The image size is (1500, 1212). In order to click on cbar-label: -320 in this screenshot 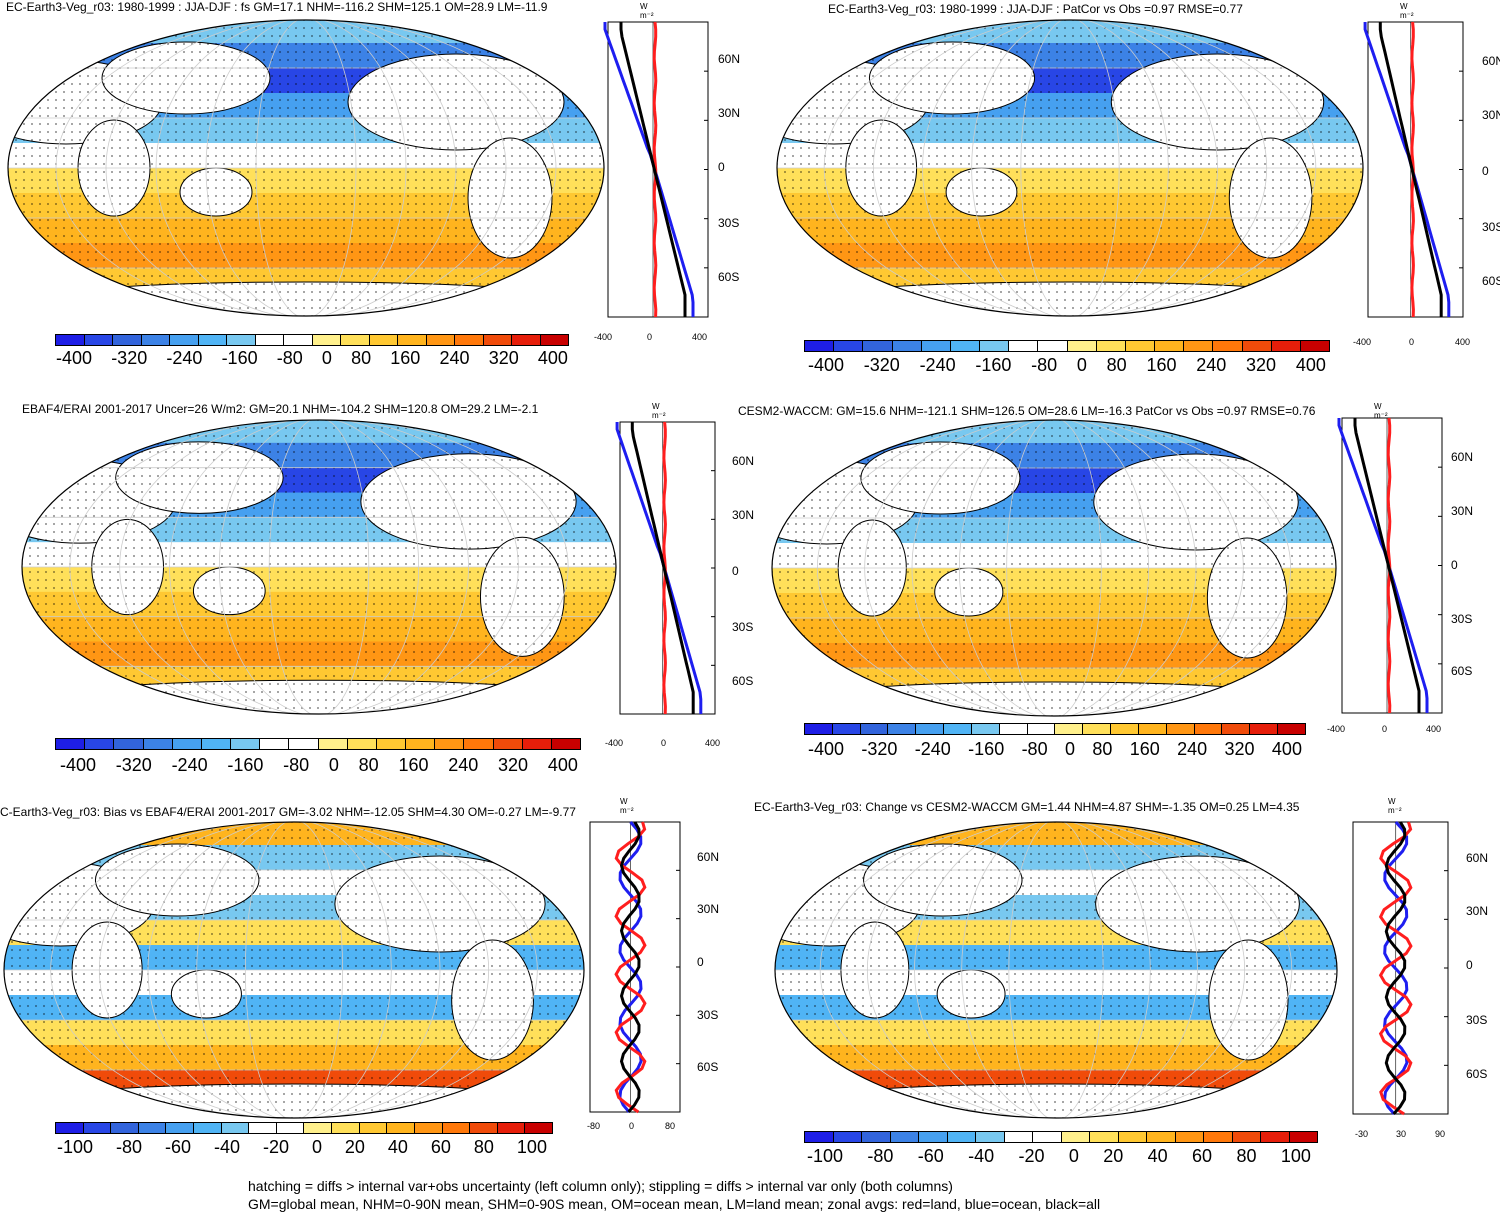, I will do `click(129, 358)`.